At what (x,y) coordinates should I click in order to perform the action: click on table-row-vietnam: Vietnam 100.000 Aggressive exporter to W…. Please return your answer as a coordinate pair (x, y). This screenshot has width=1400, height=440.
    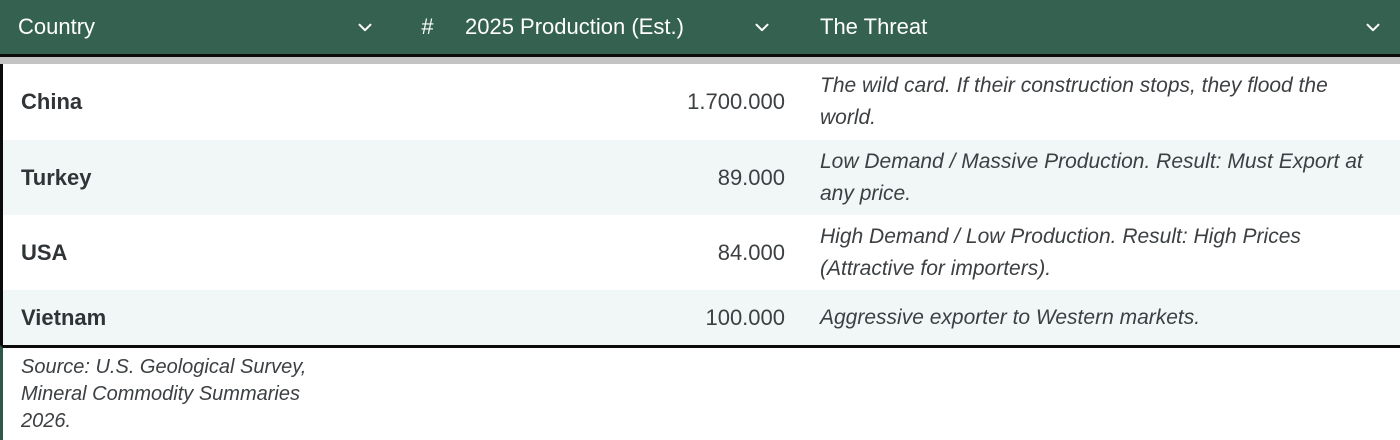
    Looking at the image, I should click on (701, 317).